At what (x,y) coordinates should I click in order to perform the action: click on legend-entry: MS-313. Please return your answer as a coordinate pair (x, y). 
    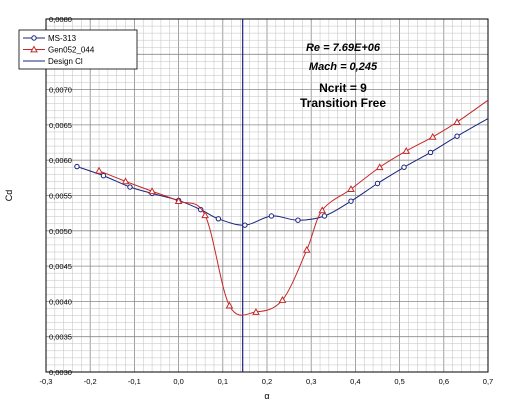
    Looking at the image, I should click on (50, 38).